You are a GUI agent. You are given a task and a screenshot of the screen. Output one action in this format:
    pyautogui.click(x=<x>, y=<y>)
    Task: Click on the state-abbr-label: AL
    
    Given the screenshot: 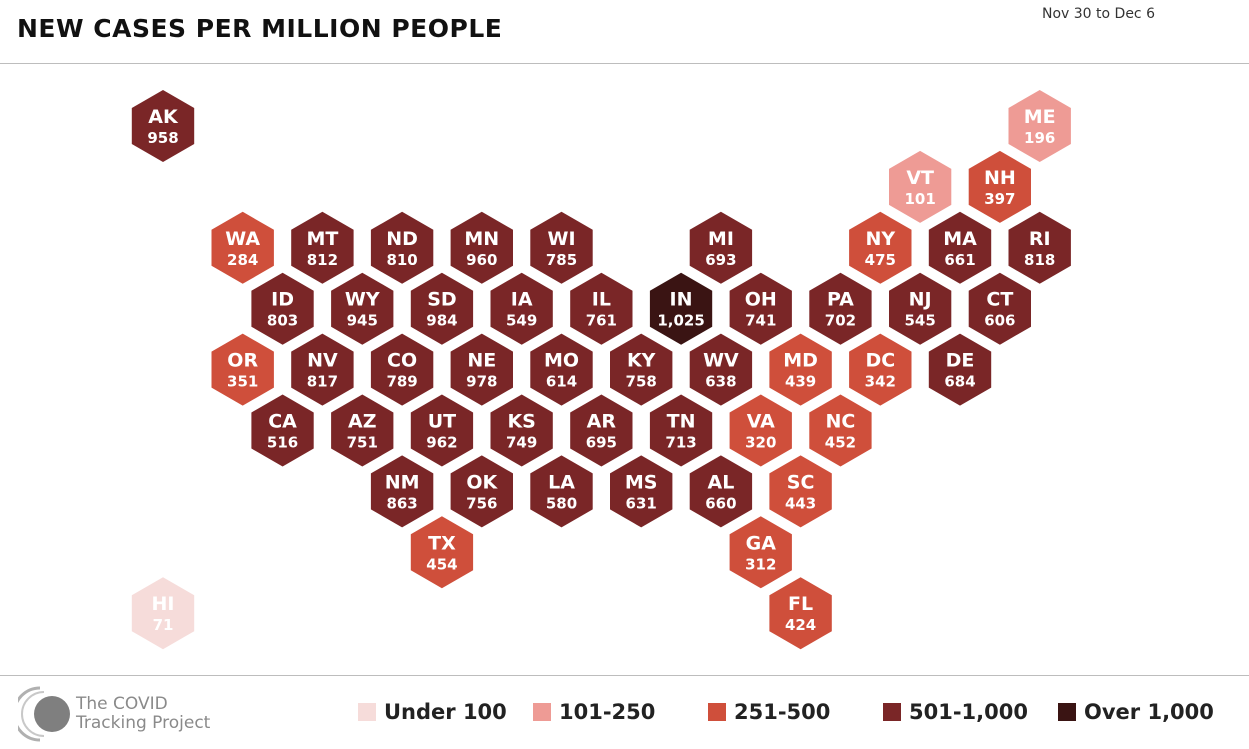 What is the action you would take?
    pyautogui.click(x=720, y=482)
    